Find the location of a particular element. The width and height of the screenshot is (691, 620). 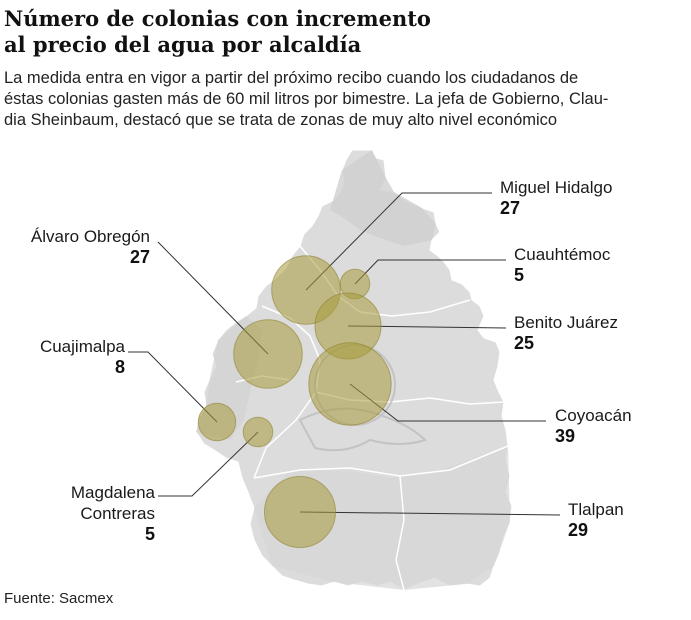

label-name-tlalpan: Tlalpan is located at coordinates (596, 509).